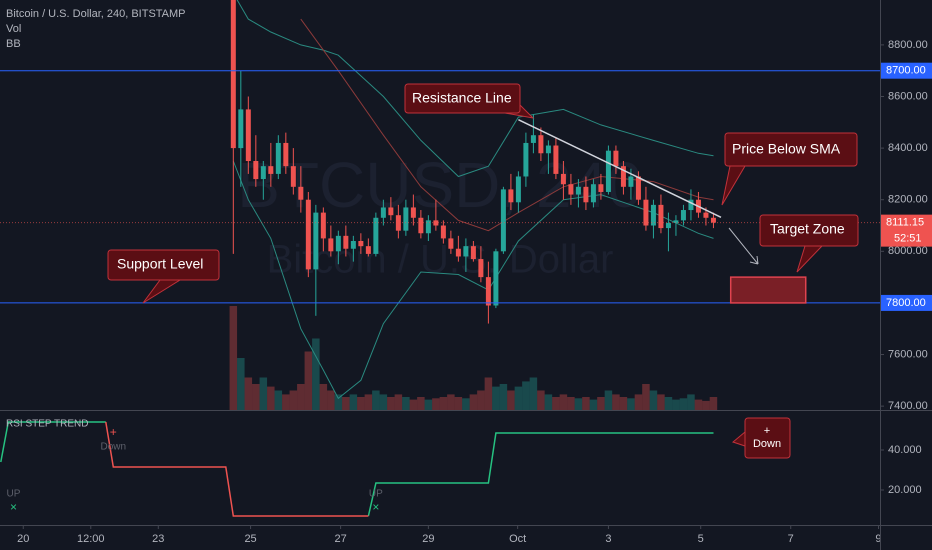  I want to click on y-tick-label: 40.000, so click(905, 450).